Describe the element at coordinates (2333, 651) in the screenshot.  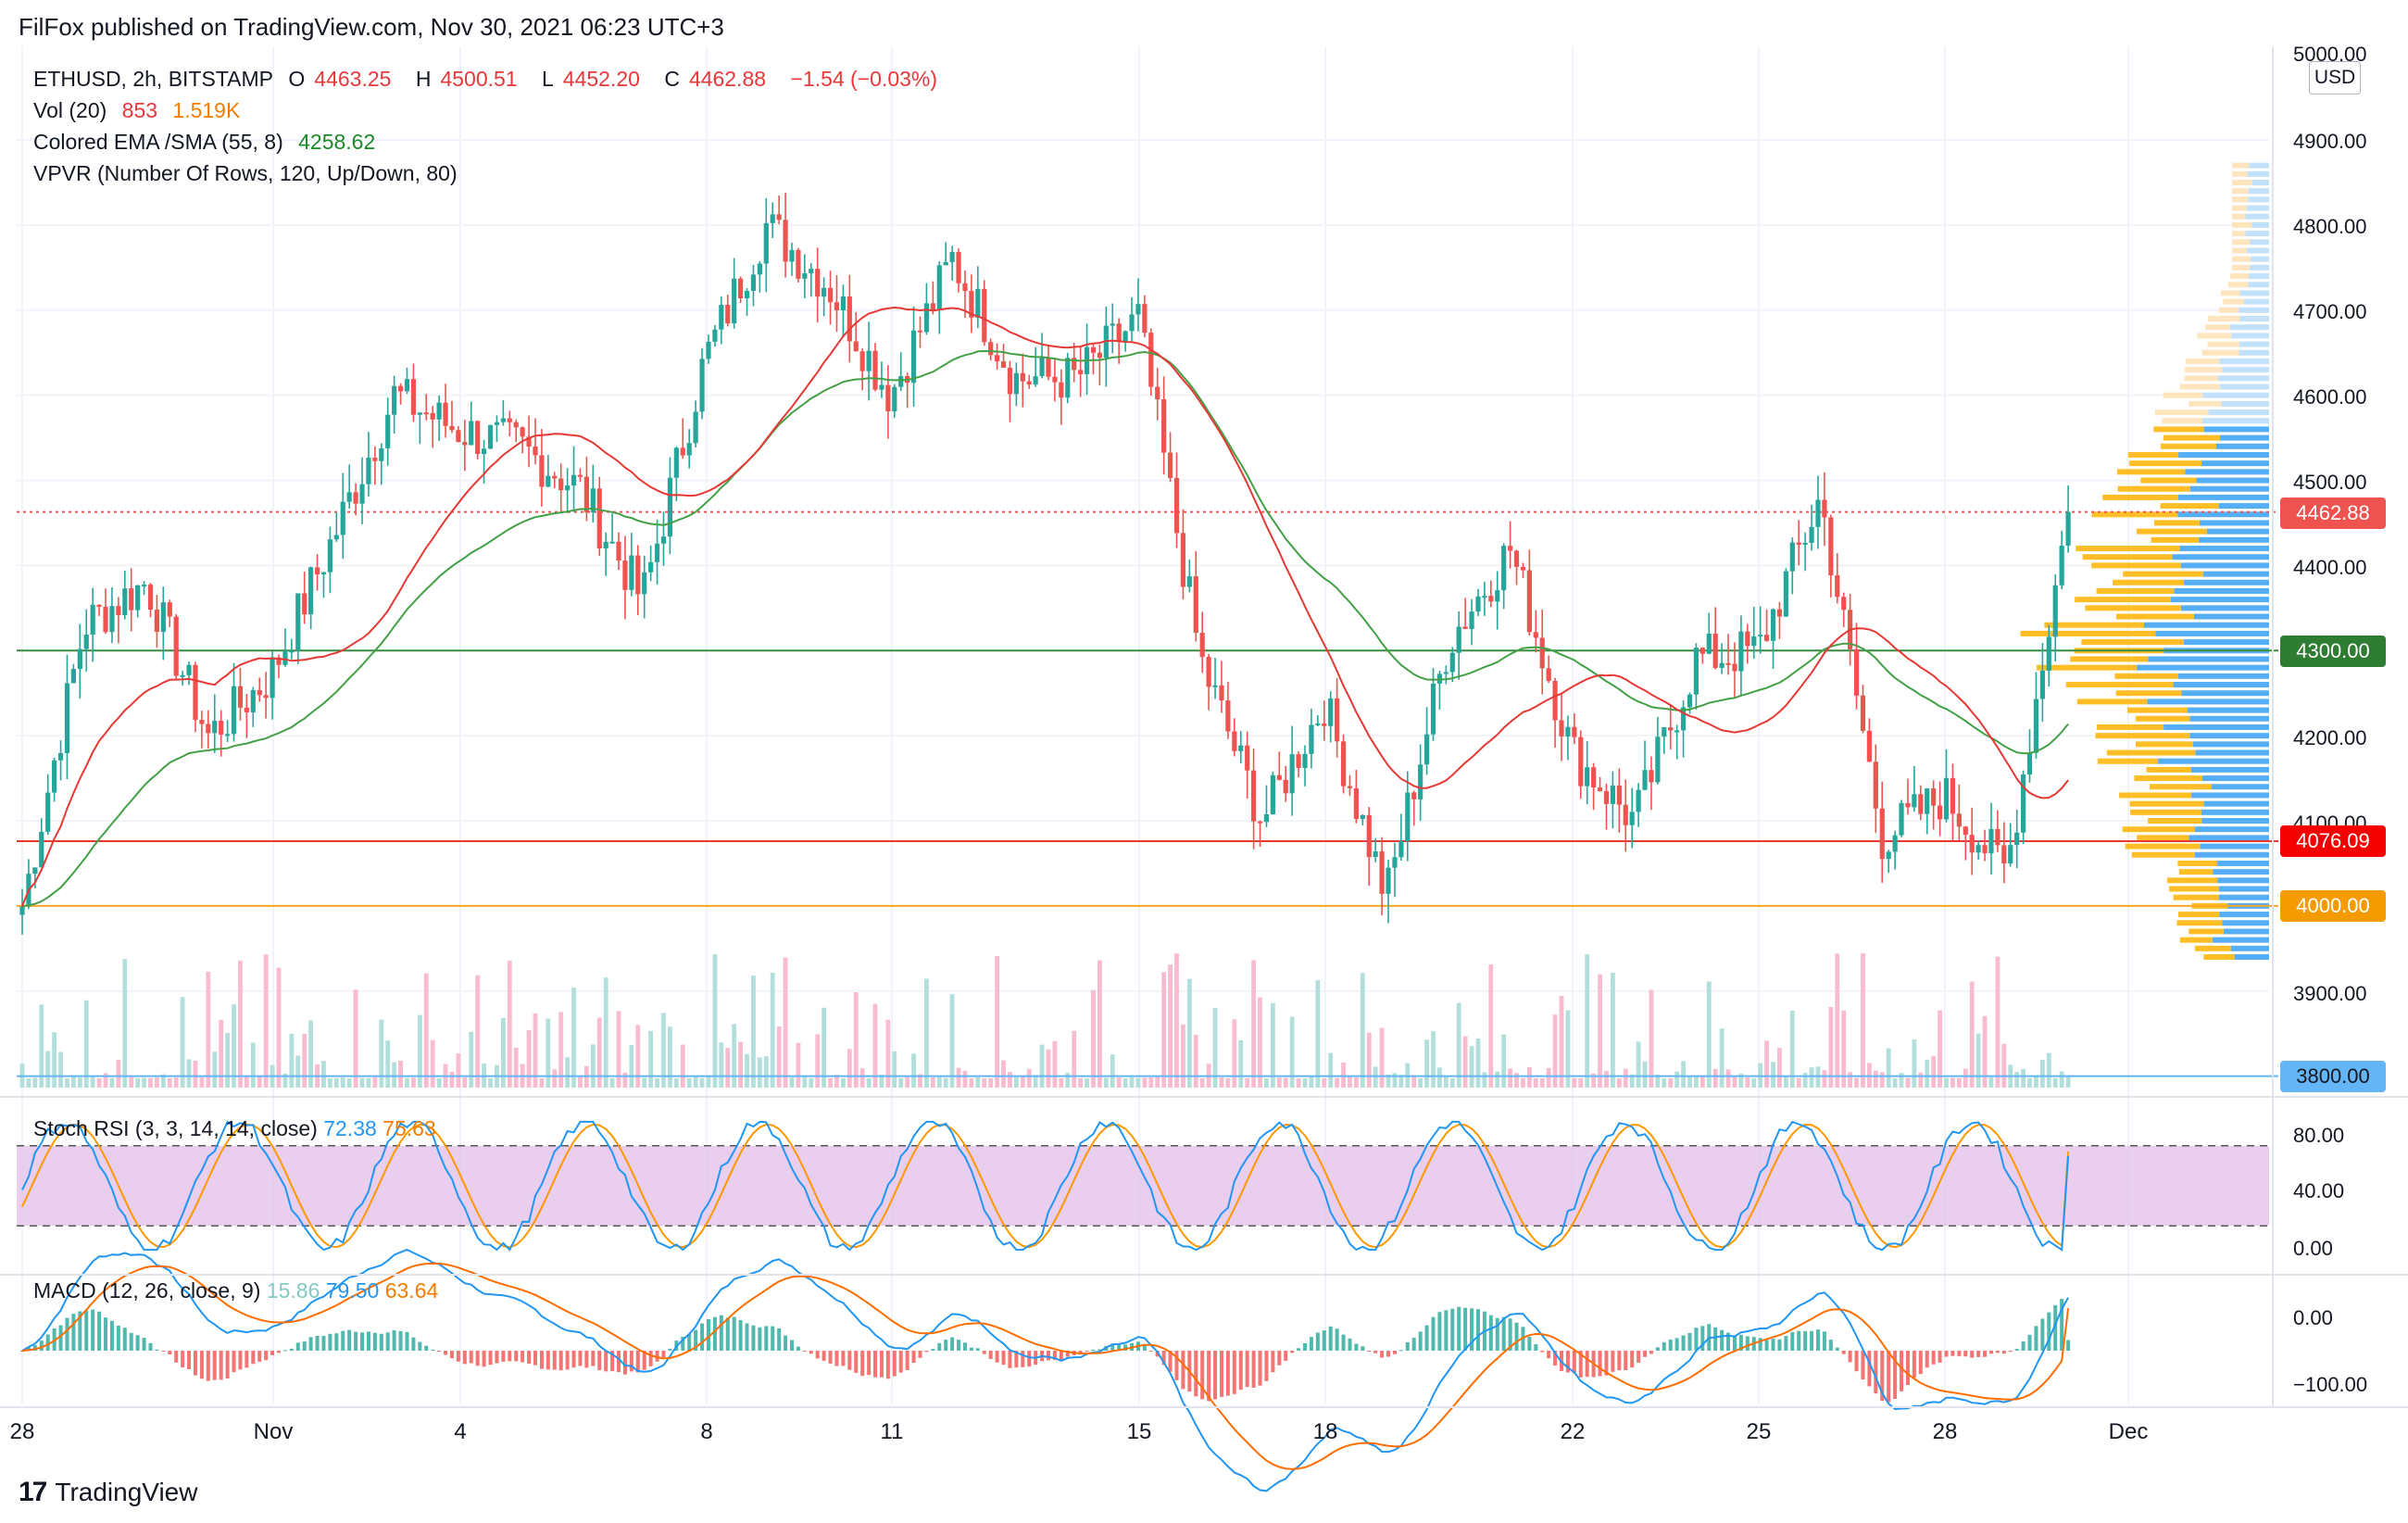
I see `green-level-tag: 4300.00` at that location.